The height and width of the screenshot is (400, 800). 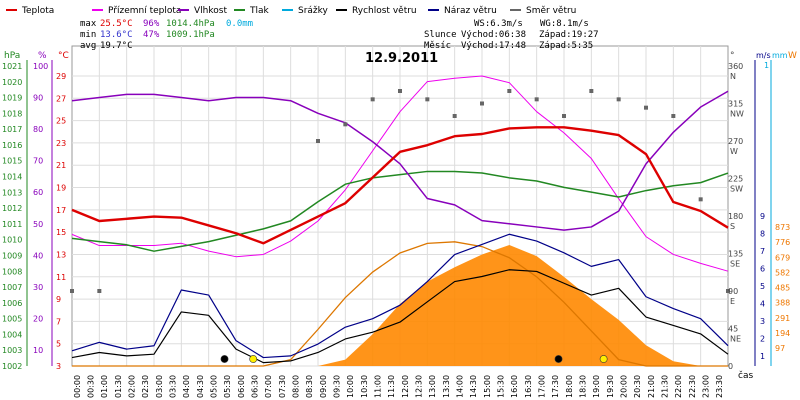 I want to click on tick-time: 02:00, so click(x=132, y=386).